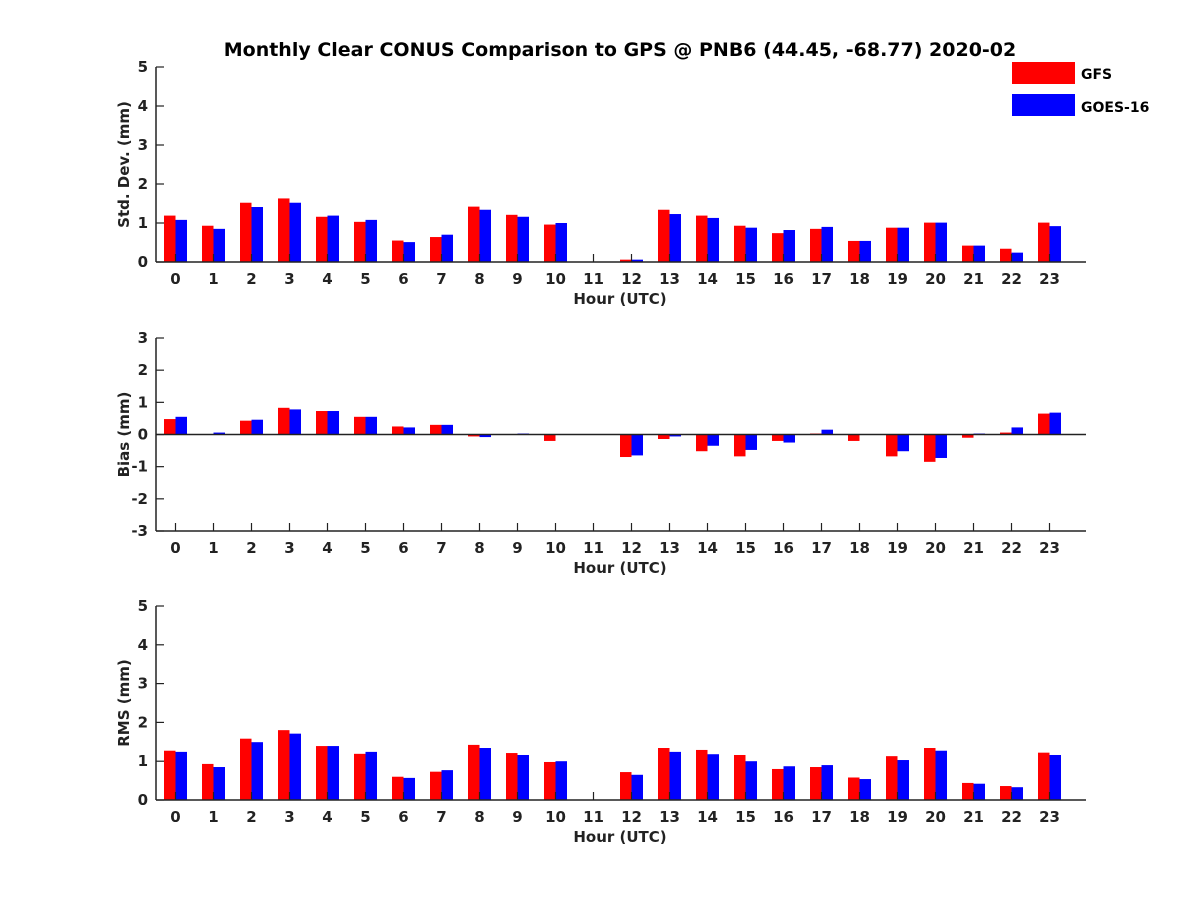  I want to click on x-tick-label: 6, so click(403, 548).